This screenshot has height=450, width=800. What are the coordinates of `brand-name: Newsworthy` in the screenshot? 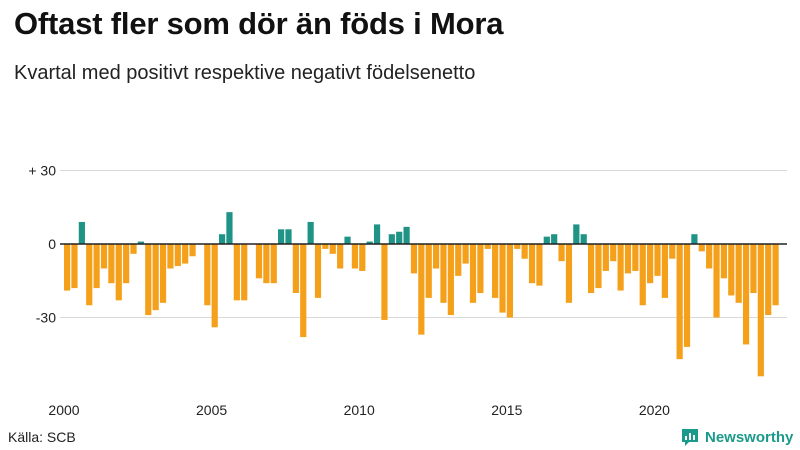 It's located at (749, 437).